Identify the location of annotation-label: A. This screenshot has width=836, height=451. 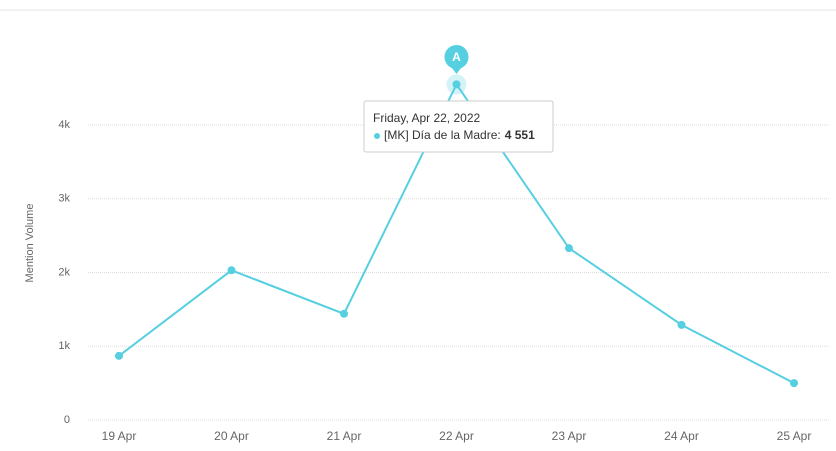
(456, 57).